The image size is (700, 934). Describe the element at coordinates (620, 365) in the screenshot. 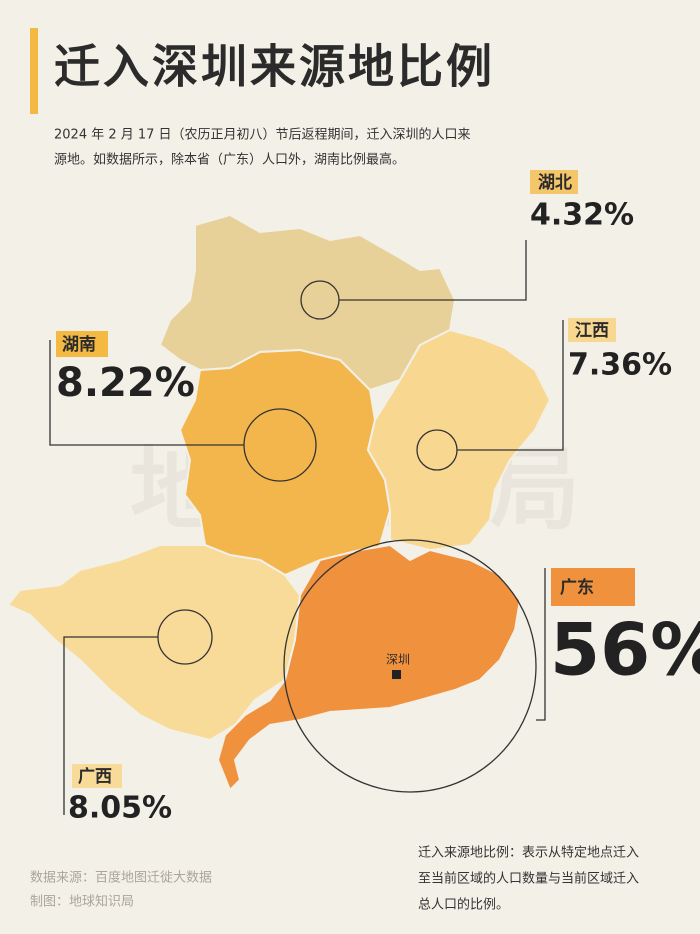

I see `region-value: 7.36%` at that location.